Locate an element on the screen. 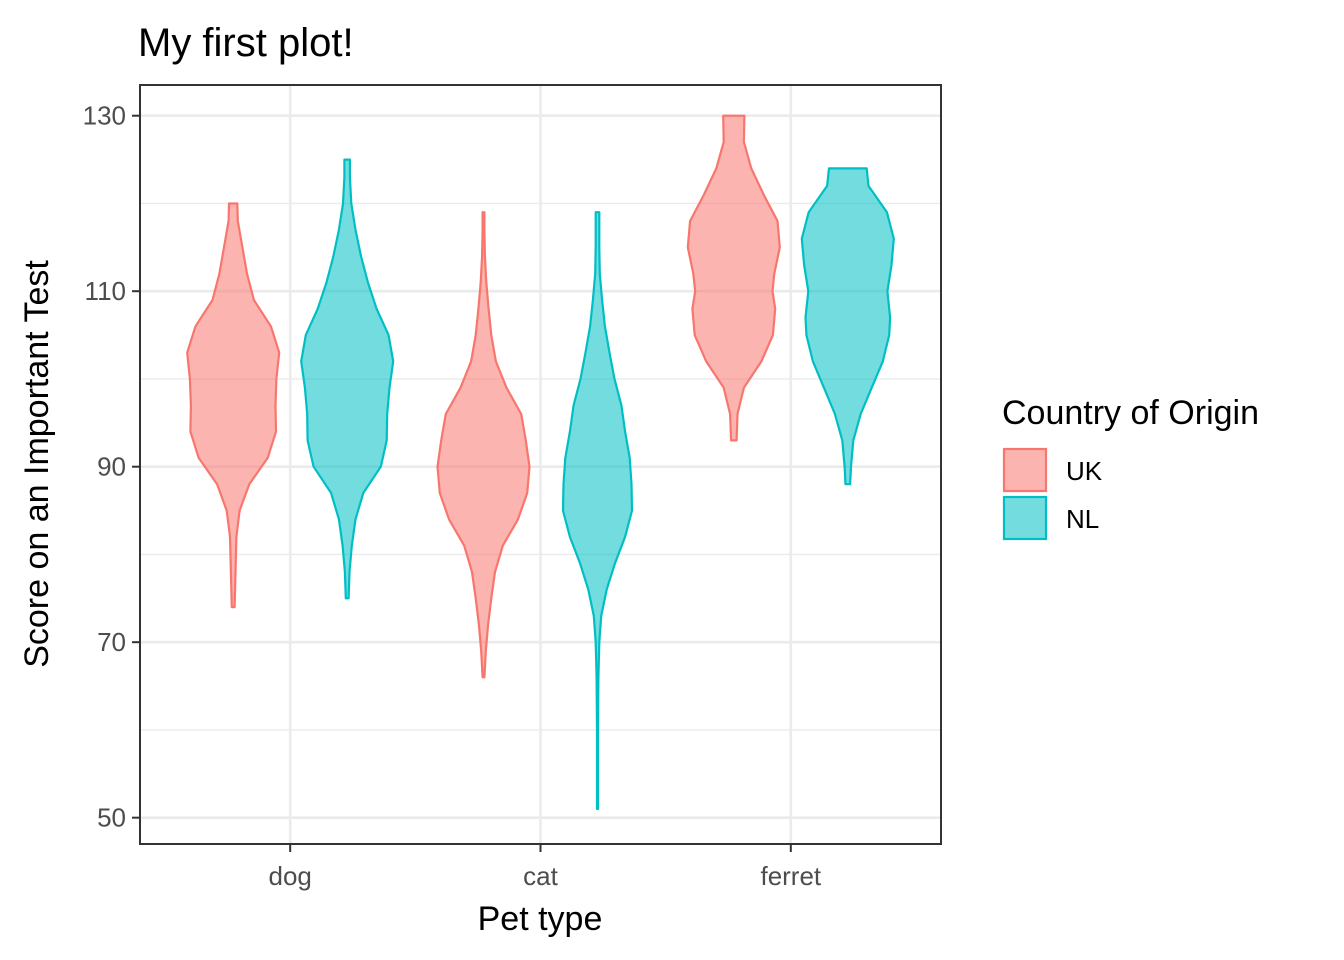  x-axis-title: Pet type is located at coordinates (540, 919).